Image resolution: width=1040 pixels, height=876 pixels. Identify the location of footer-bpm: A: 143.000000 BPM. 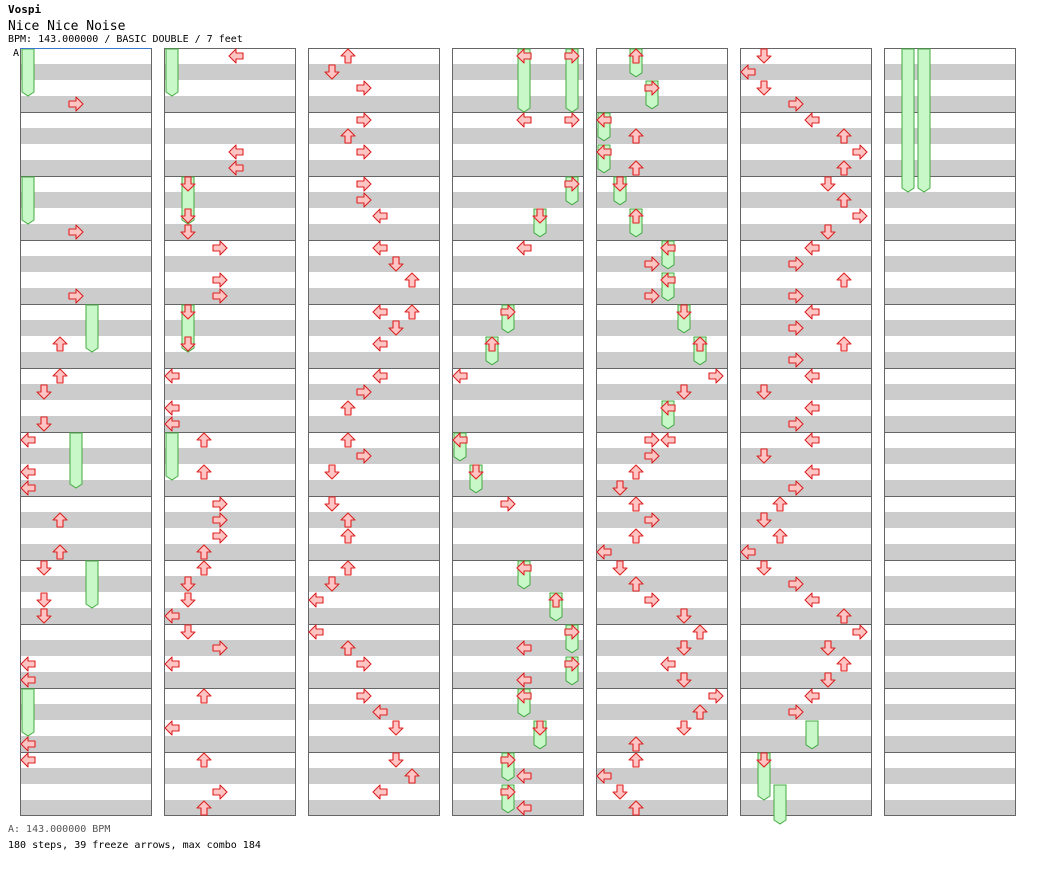
(59, 829).